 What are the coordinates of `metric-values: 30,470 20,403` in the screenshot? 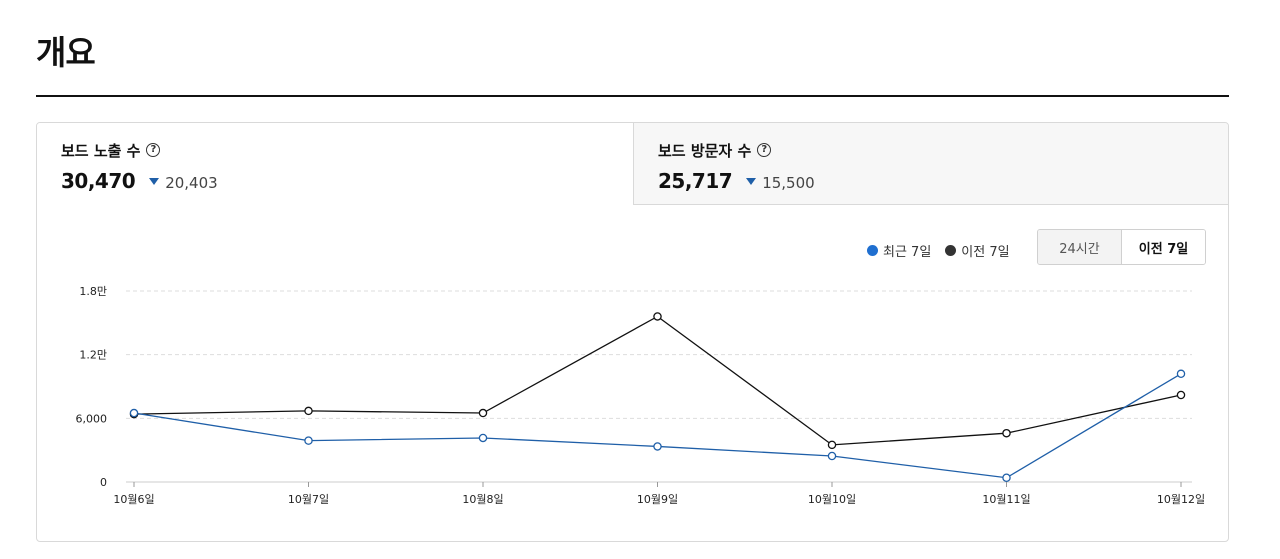 It's located at (335, 181).